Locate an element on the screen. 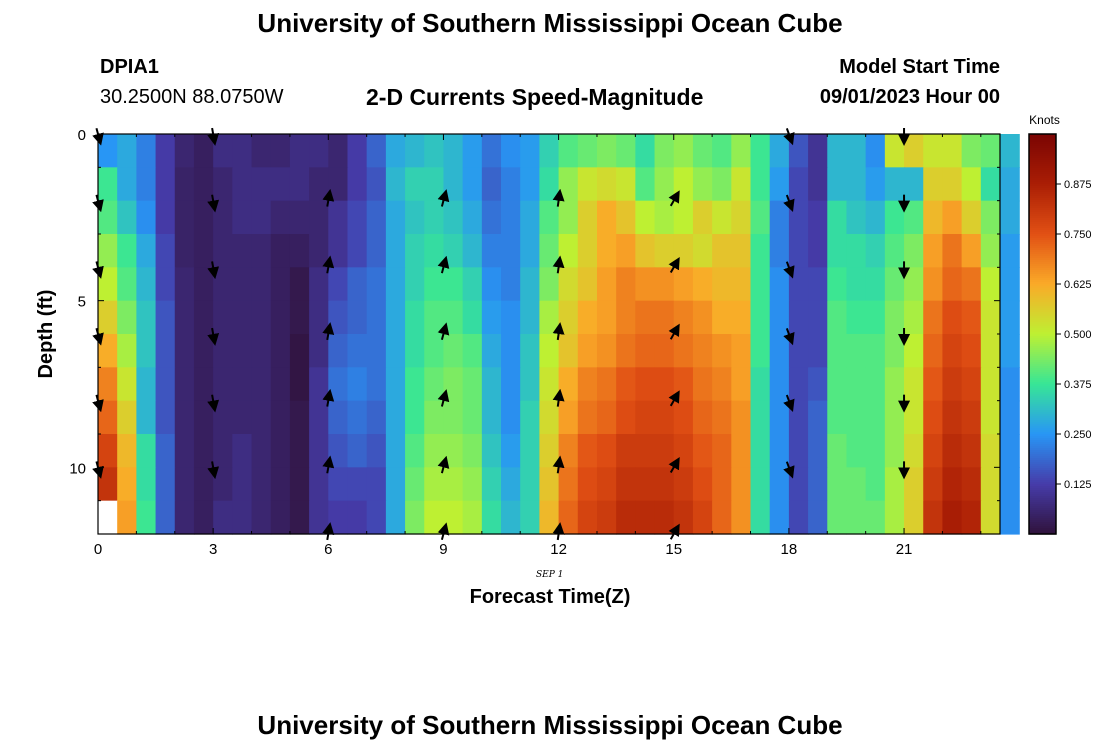  x-tick-label: 15 is located at coordinates (673, 549).